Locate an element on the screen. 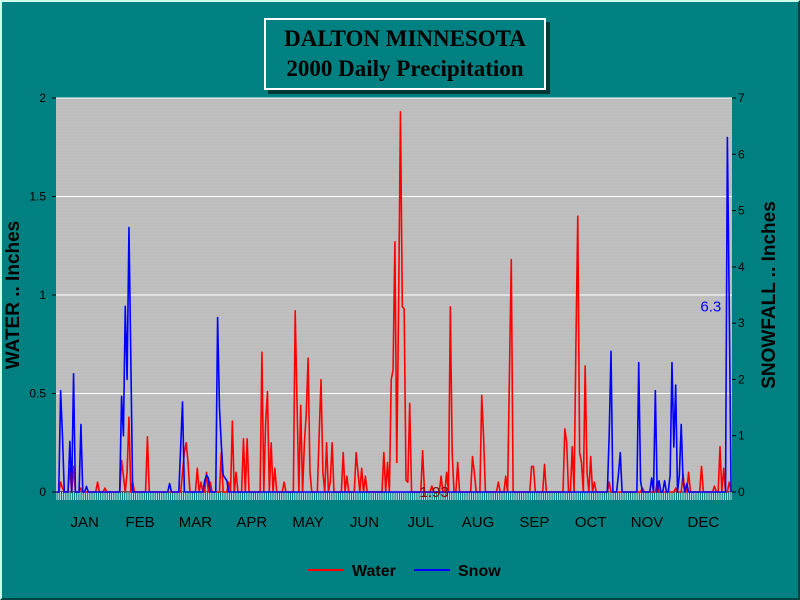 Image resolution: width=800 pixels, height=600 pixels. month-label: NOV is located at coordinates (647, 522).